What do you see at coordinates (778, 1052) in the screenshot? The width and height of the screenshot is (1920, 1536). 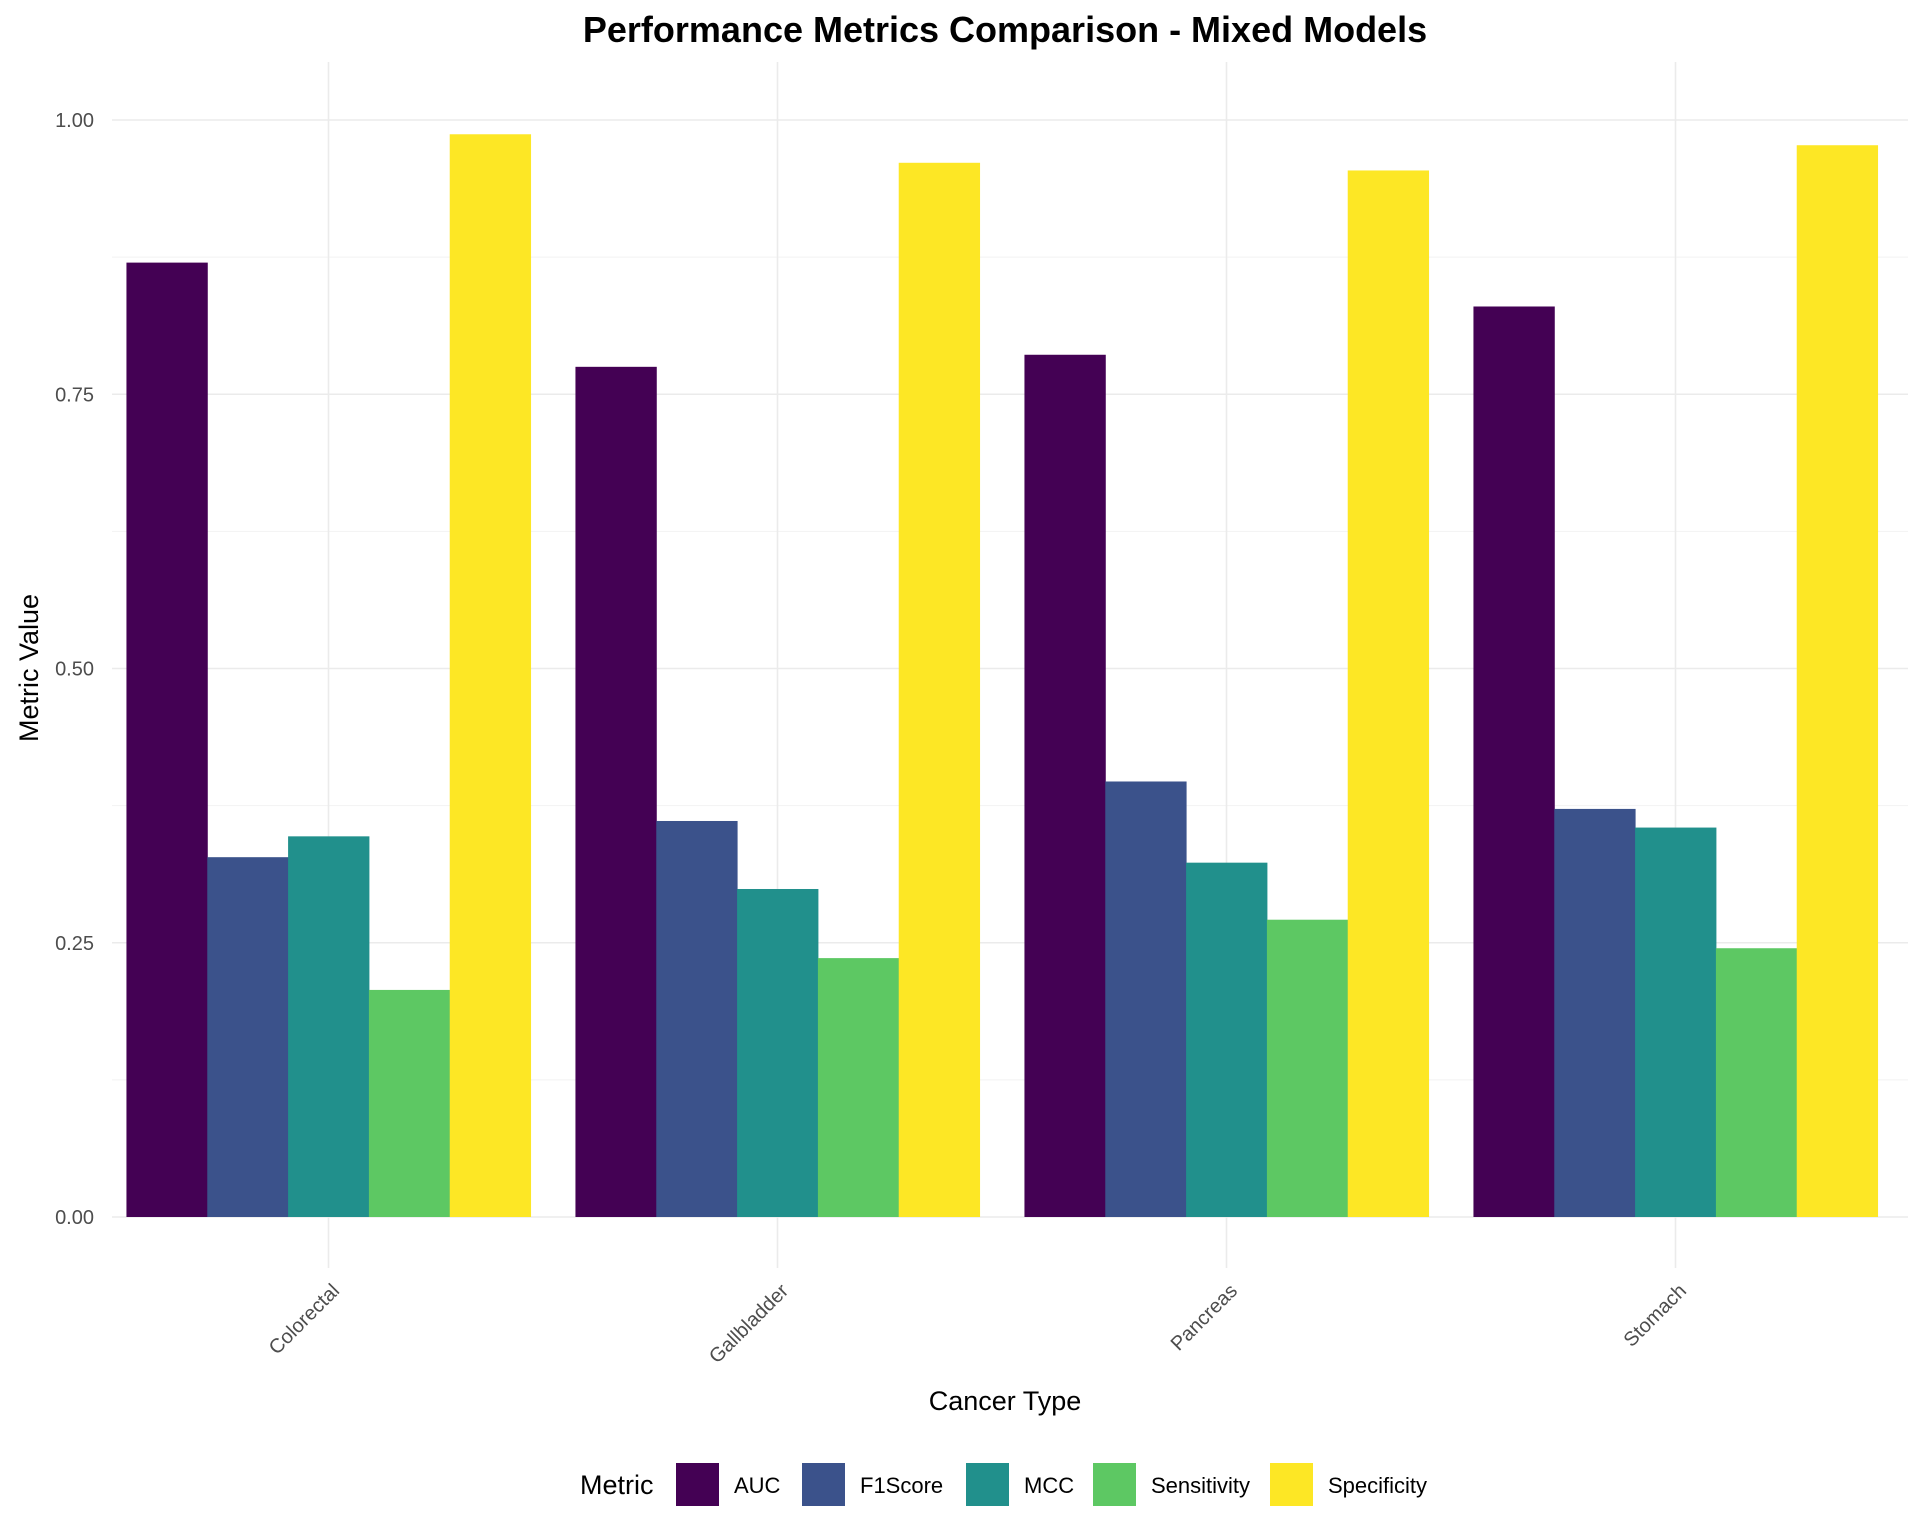 I see `bar-mcc-gallbladder` at bounding box center [778, 1052].